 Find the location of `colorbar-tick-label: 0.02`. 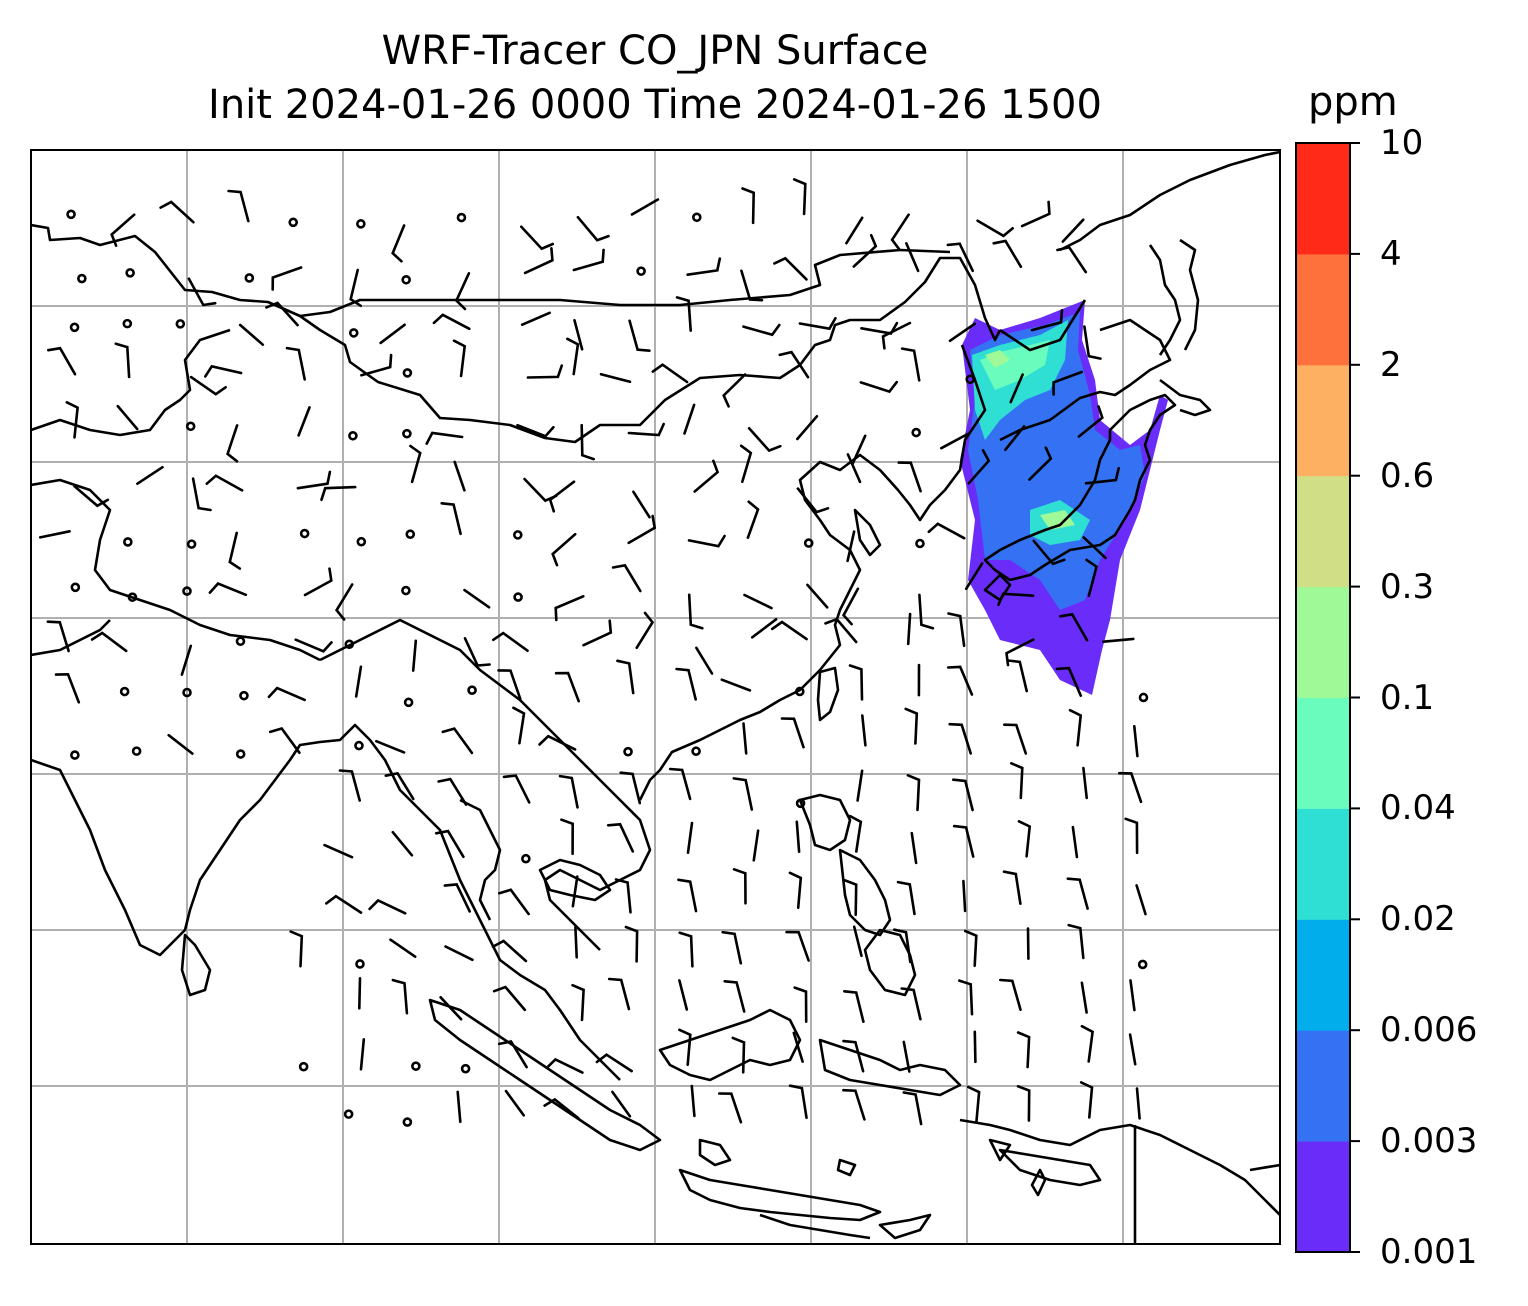

colorbar-tick-label: 0.02 is located at coordinates (1418, 919).